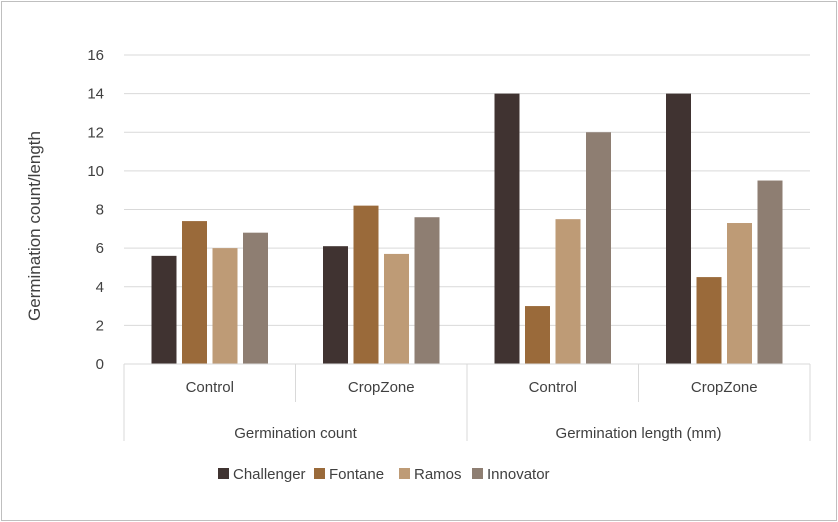 The width and height of the screenshot is (838, 522). Describe the element at coordinates (95, 94) in the screenshot. I see `y-tick-label: 14` at that location.